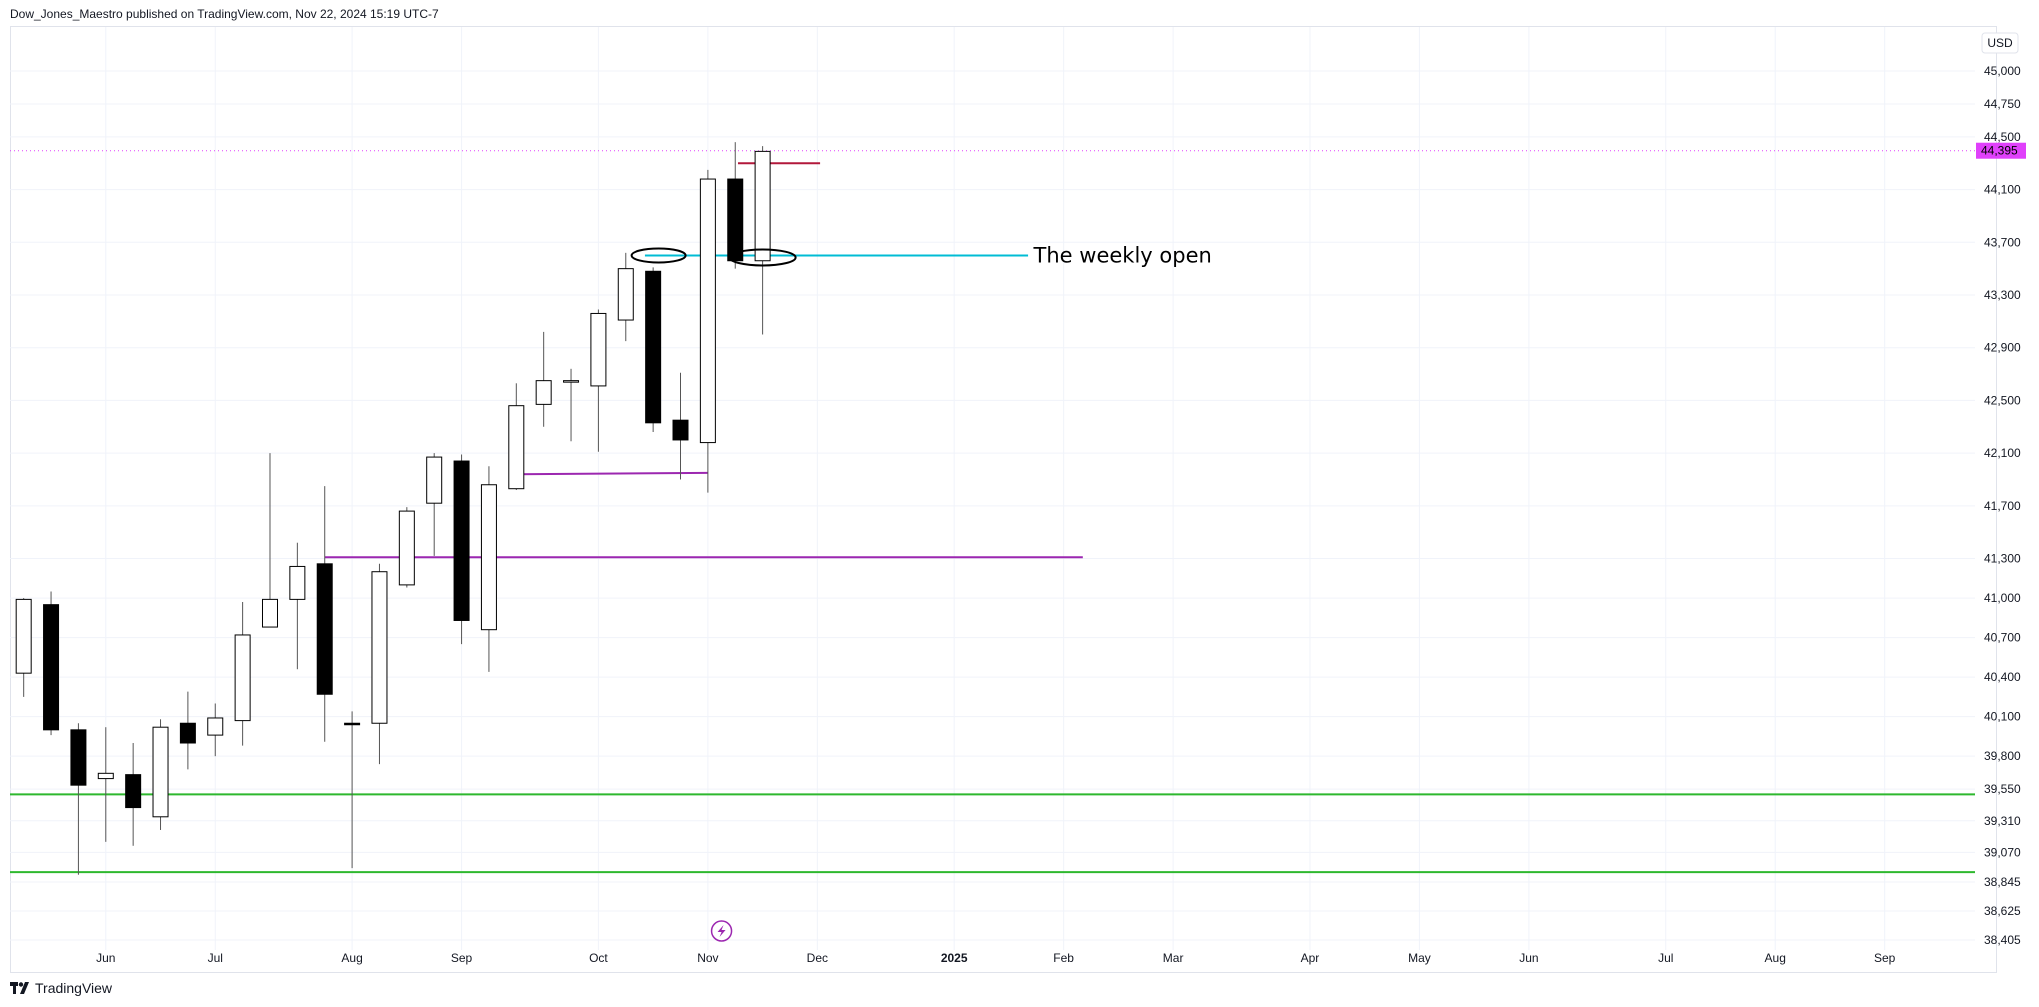 This screenshot has height=1007, width=2039. What do you see at coordinates (351, 958) in the screenshot?
I see `time-tick-label: Aug` at bounding box center [351, 958].